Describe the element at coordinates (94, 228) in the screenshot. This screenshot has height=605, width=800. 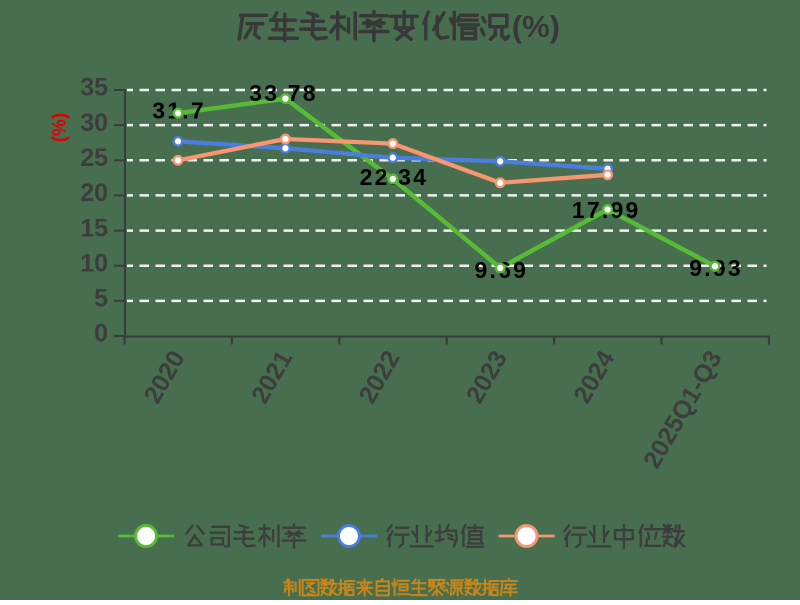
I see `svg-text: 15` at that location.